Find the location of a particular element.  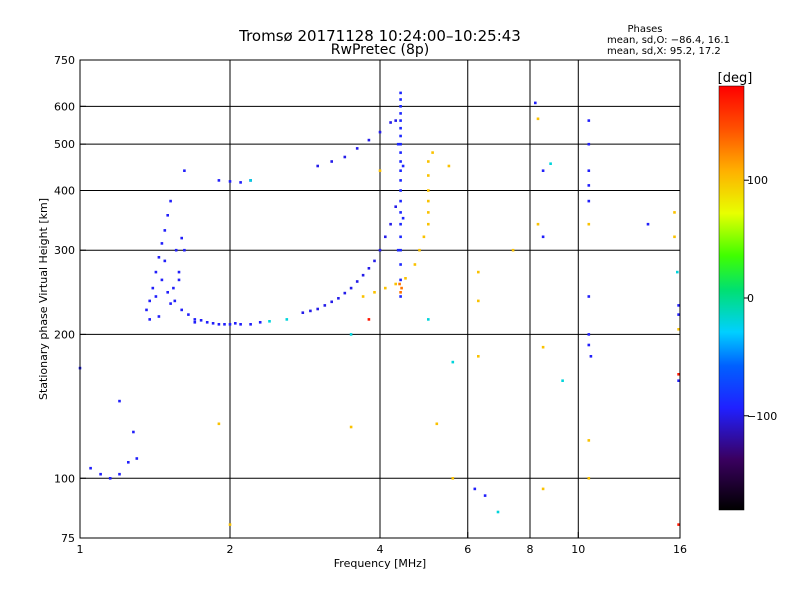

y-tick-label: 600 is located at coordinates (64, 106).